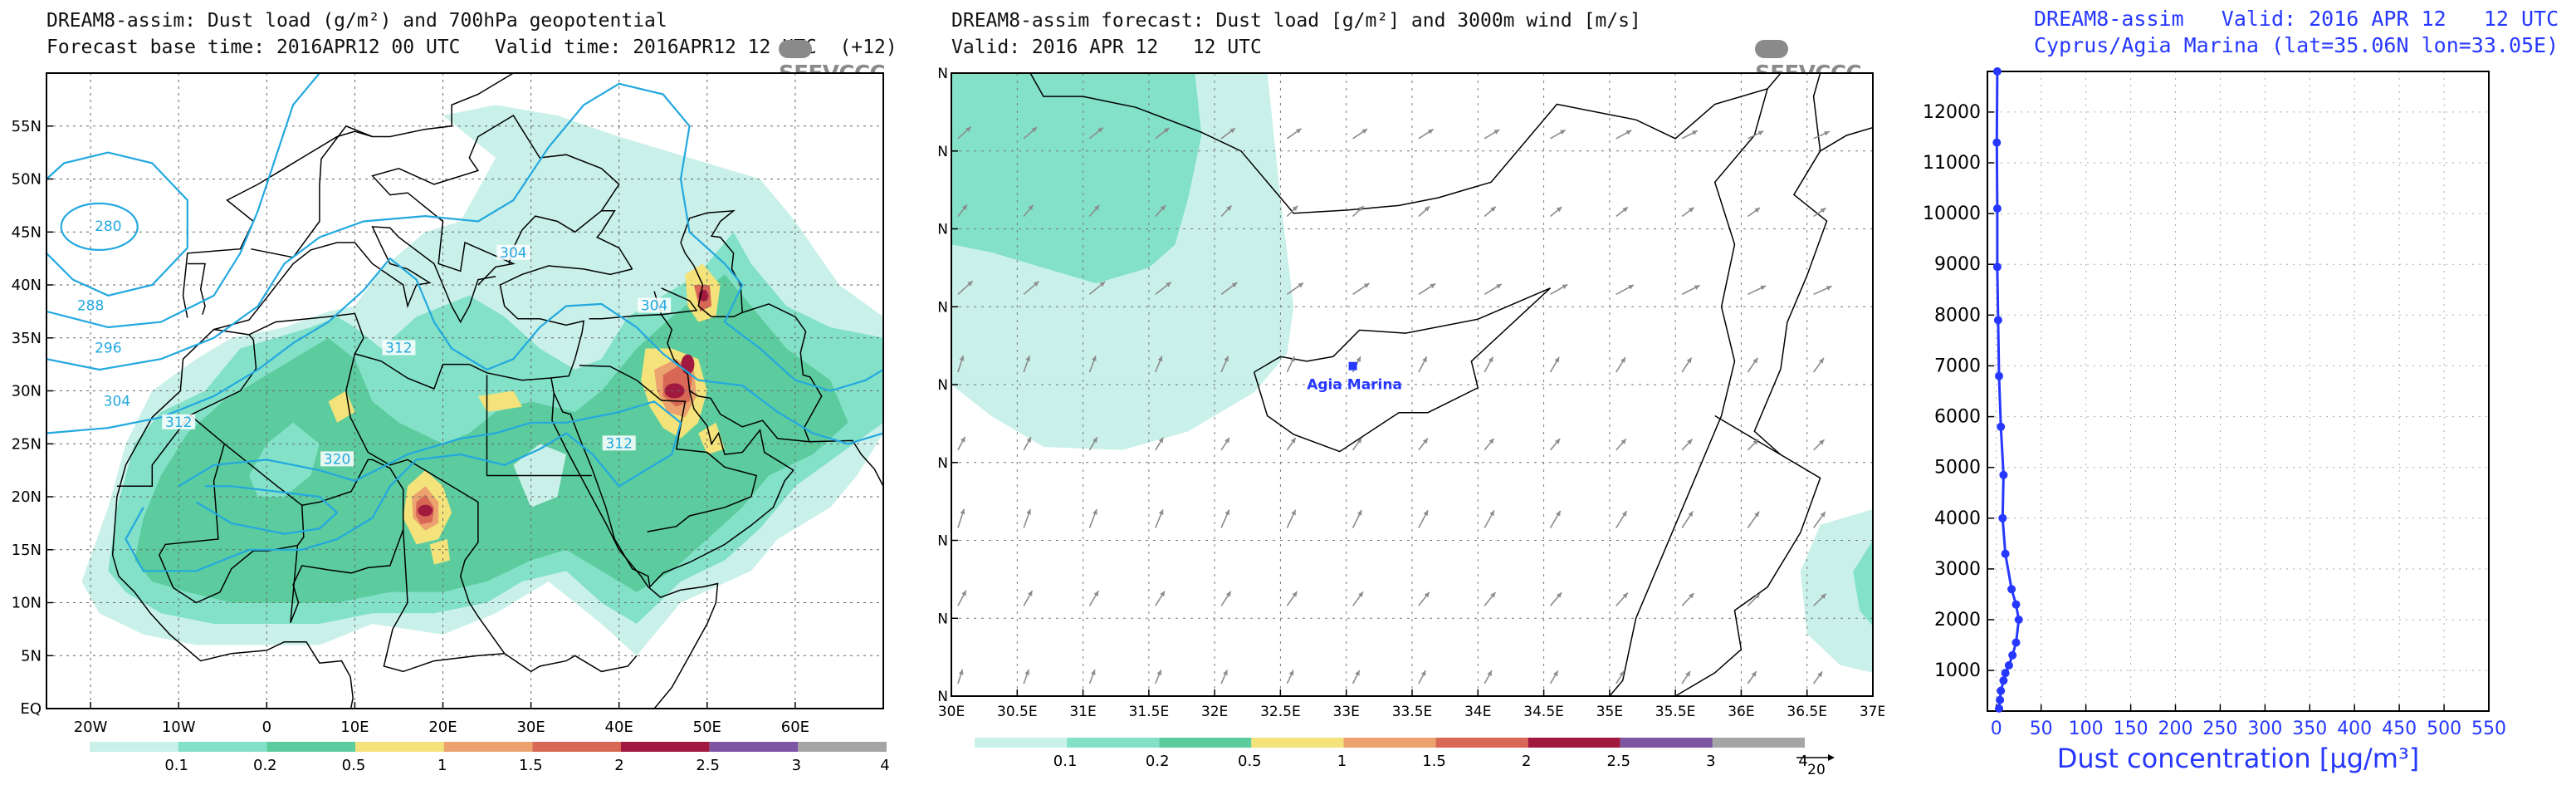 This screenshot has height=785, width=2576. Describe the element at coordinates (196, 288) in the screenshot. I see `border-portugal` at that location.